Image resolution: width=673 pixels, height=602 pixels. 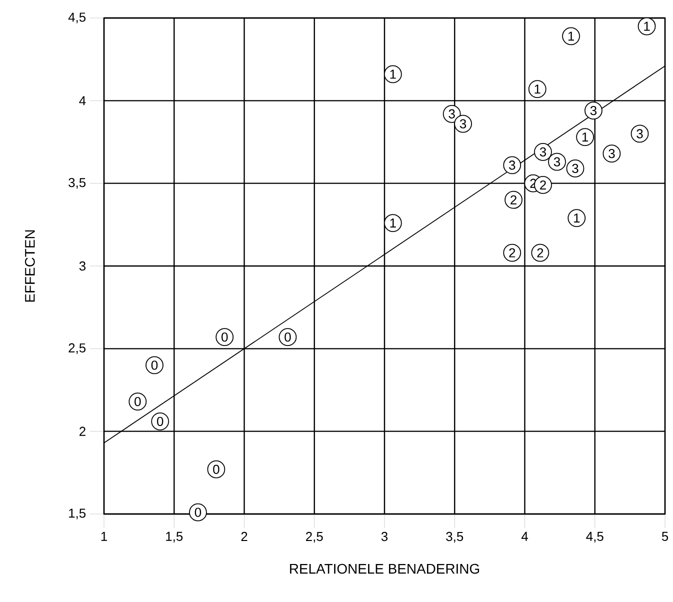 I want to click on x-tick-label: 1,5, so click(x=174, y=537).